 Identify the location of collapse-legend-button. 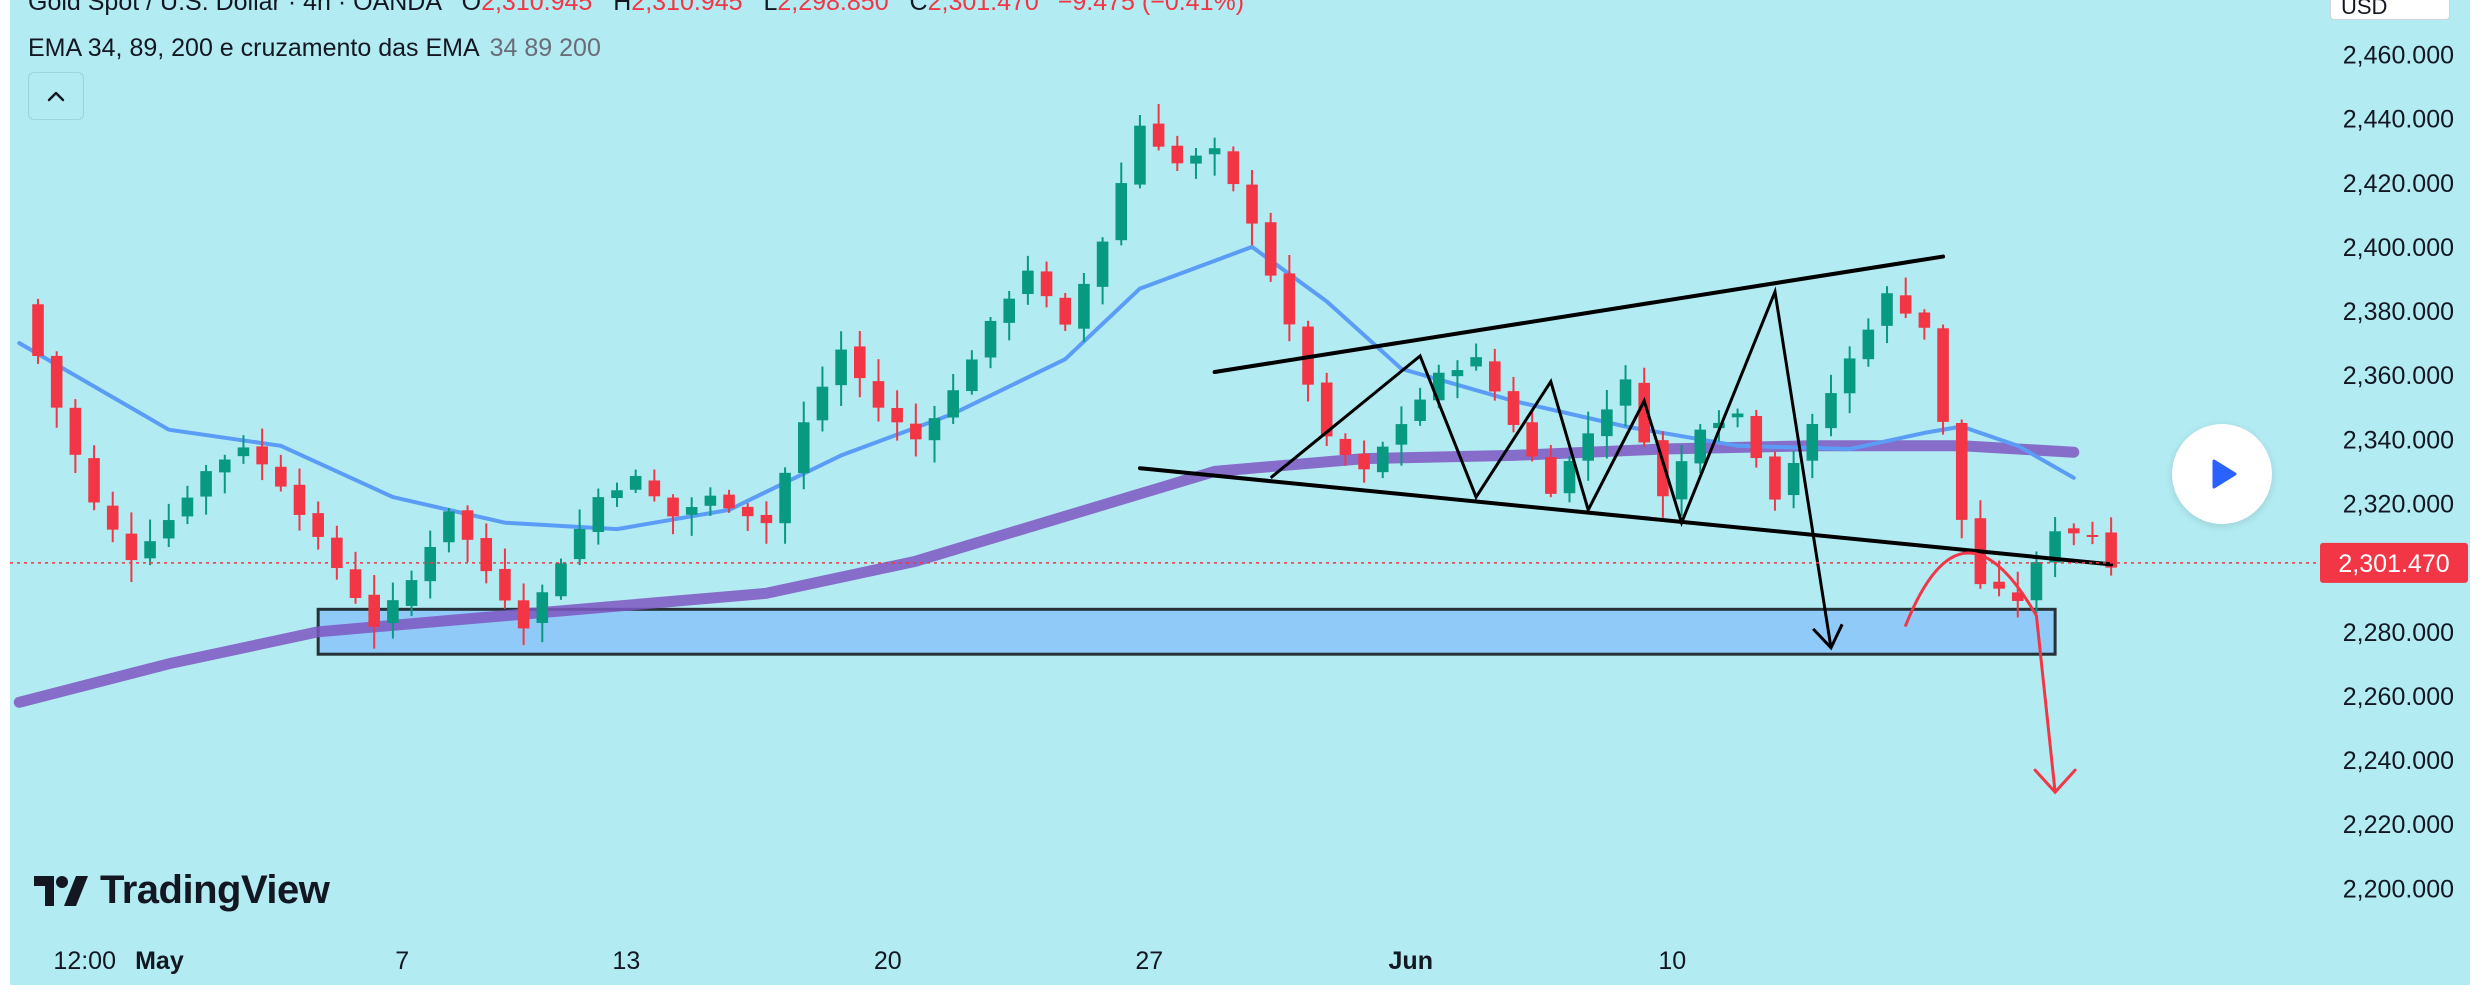
(56, 96).